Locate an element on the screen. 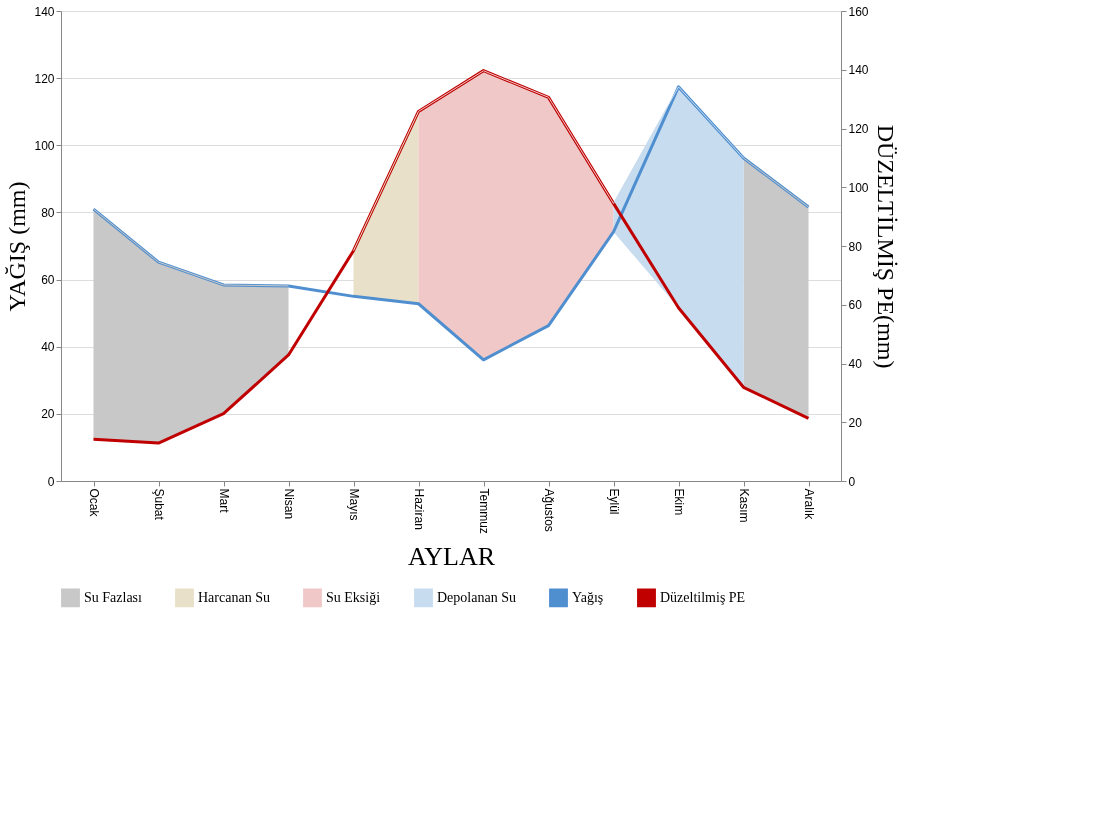 Image resolution: width=1097 pixels, height=821 pixels. y2-axis-title: DÜZELTİLMİŞ PE(mm) is located at coordinates (885, 246).